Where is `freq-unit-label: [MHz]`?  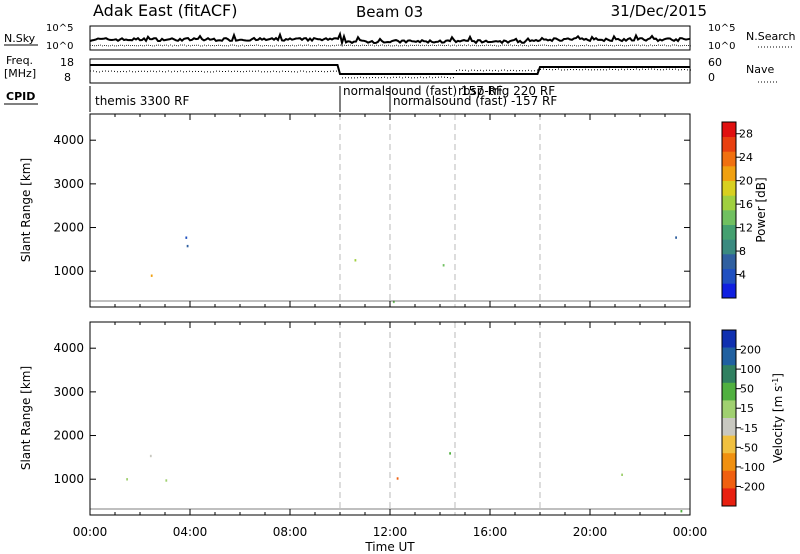
freq-unit-label: [MHz] is located at coordinates (20, 73).